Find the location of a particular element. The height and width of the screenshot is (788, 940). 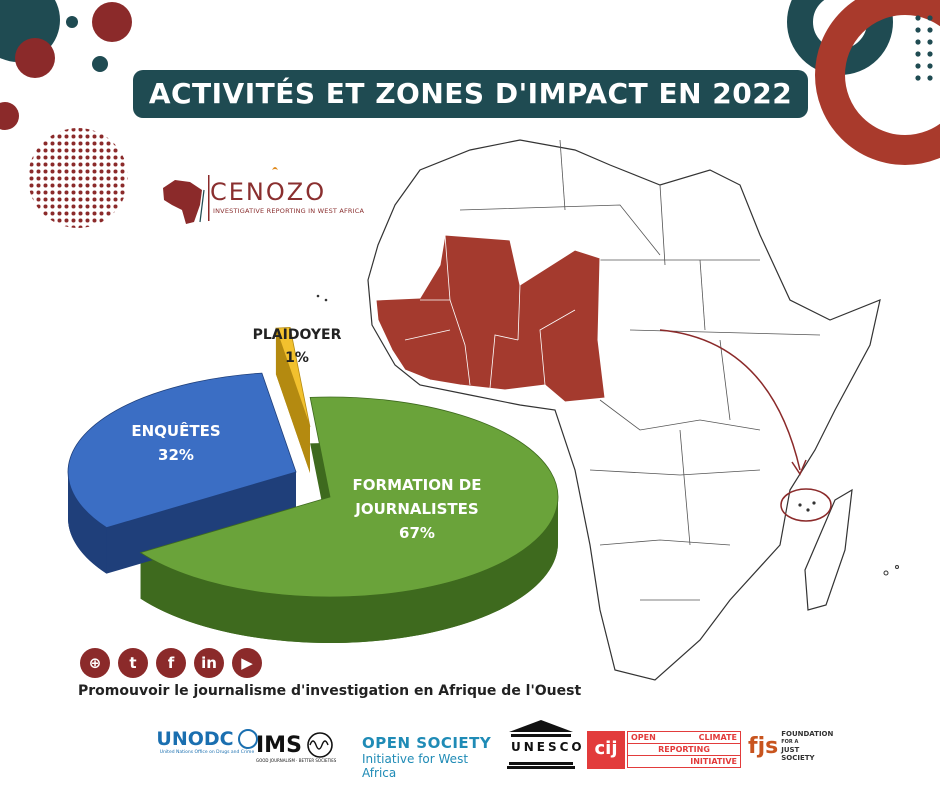

fjs-line2: FOR A is located at coordinates (790, 742).